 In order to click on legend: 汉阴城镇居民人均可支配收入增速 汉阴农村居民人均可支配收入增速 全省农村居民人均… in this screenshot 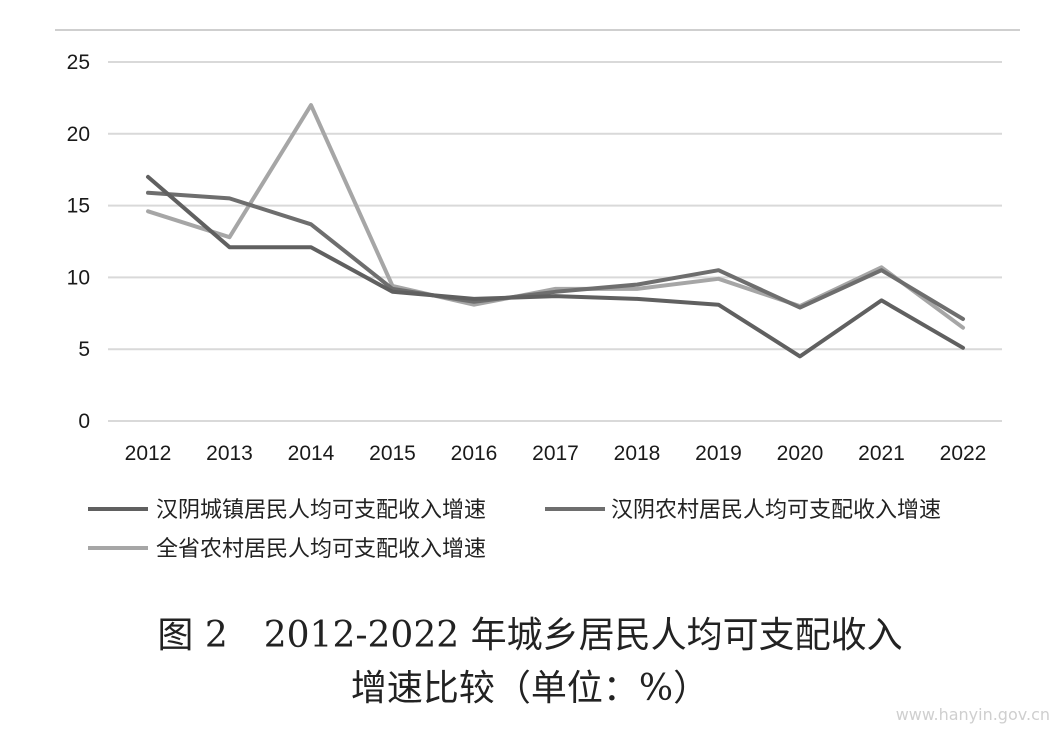, I will do `click(514, 530)`.